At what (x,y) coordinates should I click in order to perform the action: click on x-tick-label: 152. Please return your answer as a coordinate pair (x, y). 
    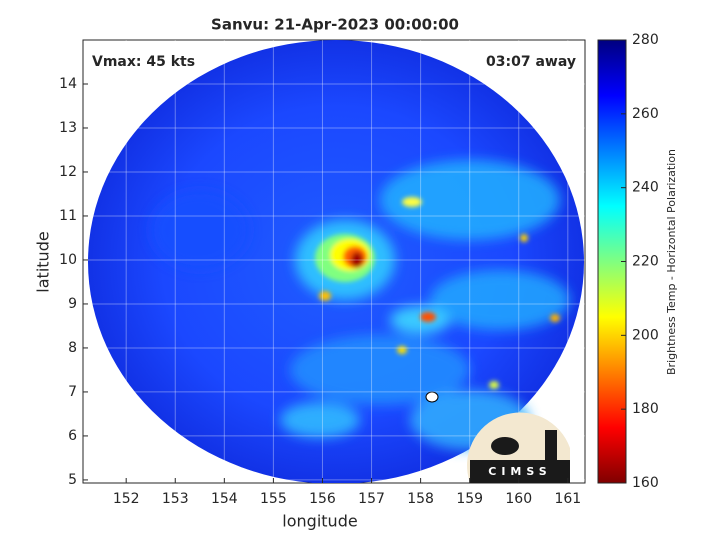
    Looking at the image, I should click on (126, 499).